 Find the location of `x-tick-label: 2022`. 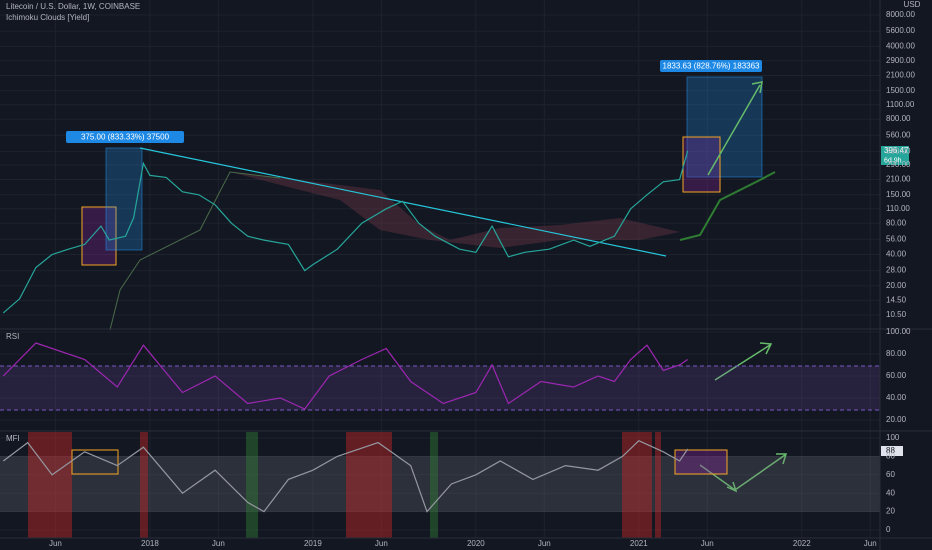

x-tick-label: 2022 is located at coordinates (802, 543).